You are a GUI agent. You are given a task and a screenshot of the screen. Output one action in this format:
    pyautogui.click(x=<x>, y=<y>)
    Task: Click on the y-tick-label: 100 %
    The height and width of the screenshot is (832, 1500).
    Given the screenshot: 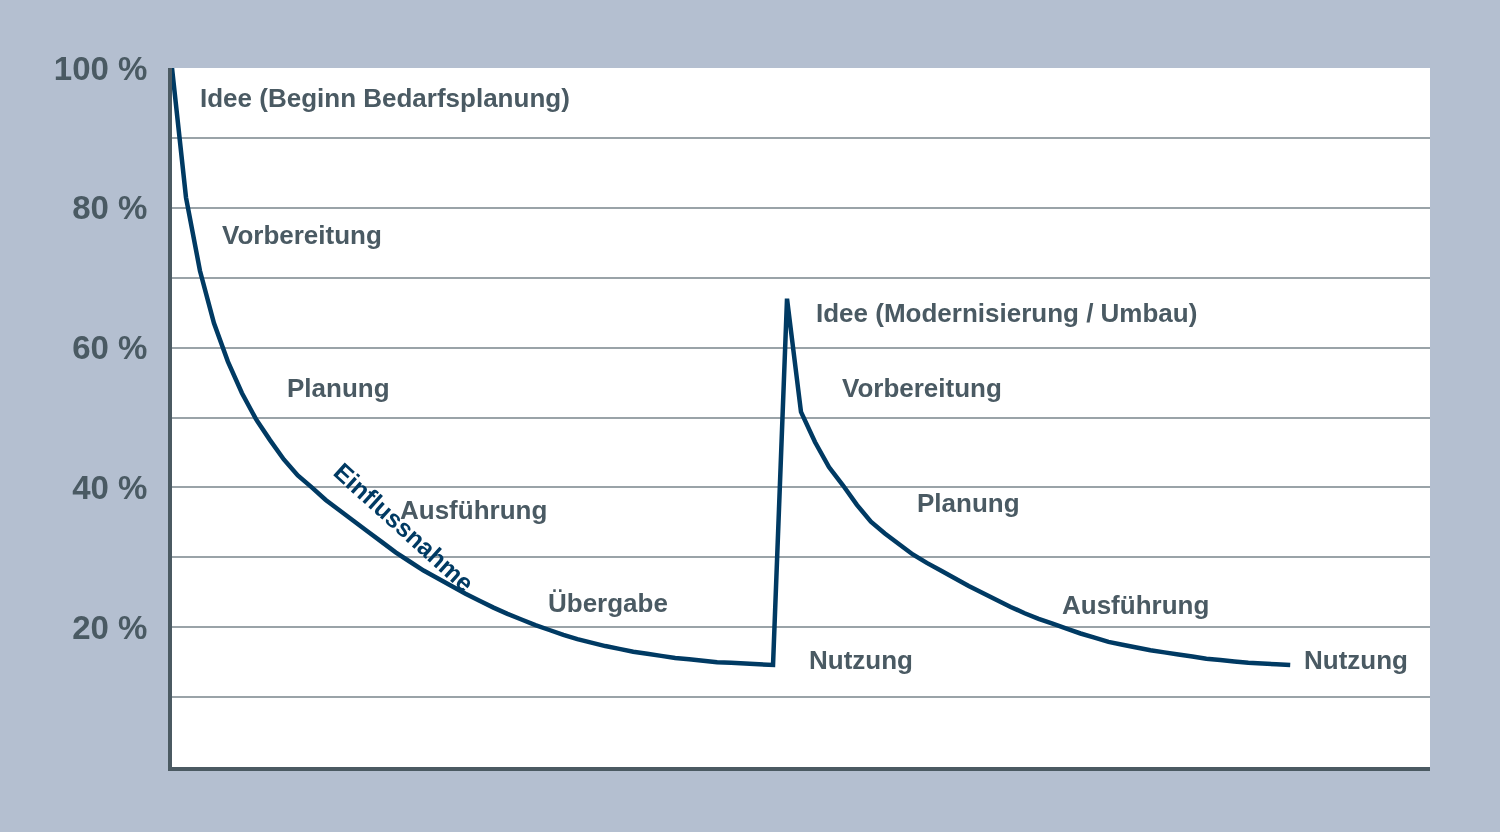 What is the action you would take?
    pyautogui.click(x=100, y=68)
    